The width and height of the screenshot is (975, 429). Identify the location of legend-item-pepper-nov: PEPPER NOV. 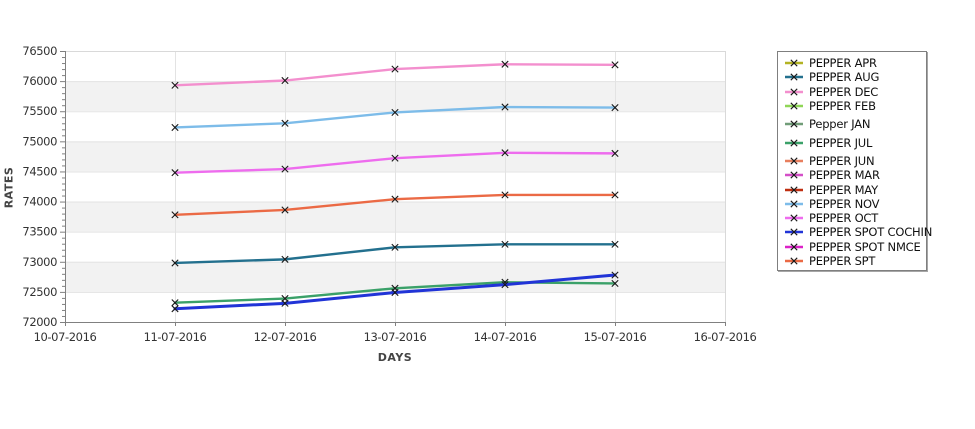
(855, 204).